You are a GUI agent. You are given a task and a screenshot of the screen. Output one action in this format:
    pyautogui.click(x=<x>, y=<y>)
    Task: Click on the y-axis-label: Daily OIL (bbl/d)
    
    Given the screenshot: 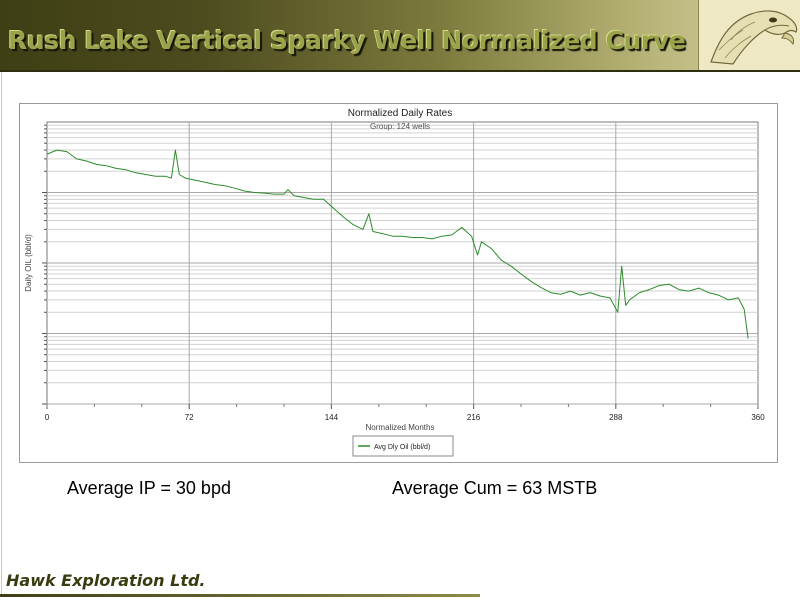 What is the action you would take?
    pyautogui.click(x=28, y=263)
    